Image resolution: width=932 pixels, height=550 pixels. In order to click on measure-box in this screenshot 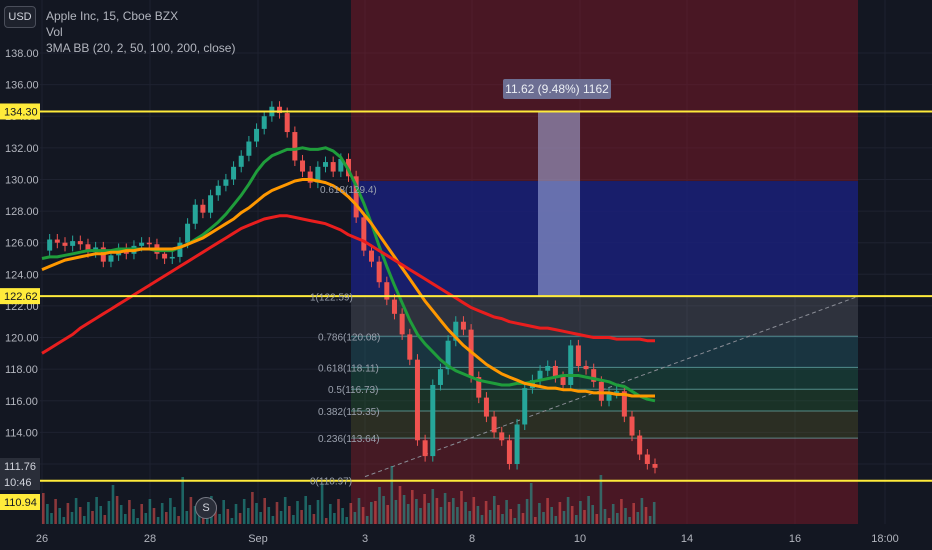, I will do `click(559, 204)`.